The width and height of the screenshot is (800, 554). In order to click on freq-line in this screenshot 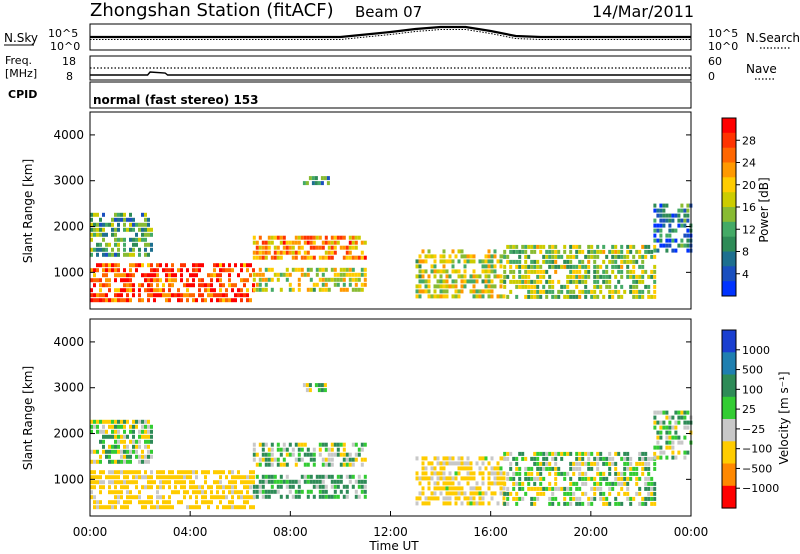, I will do `click(390, 73)`.